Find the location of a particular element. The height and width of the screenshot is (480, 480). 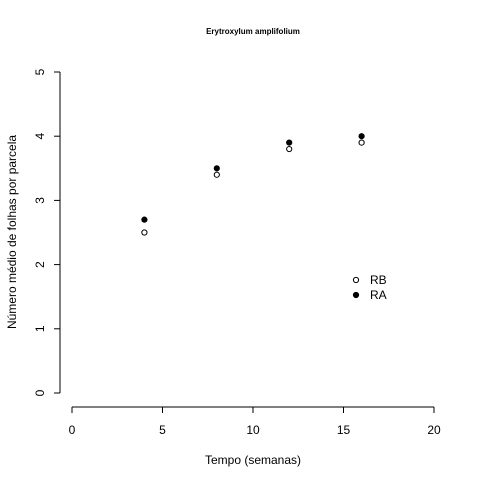

y-tick-label: 3 is located at coordinates (40, 200).